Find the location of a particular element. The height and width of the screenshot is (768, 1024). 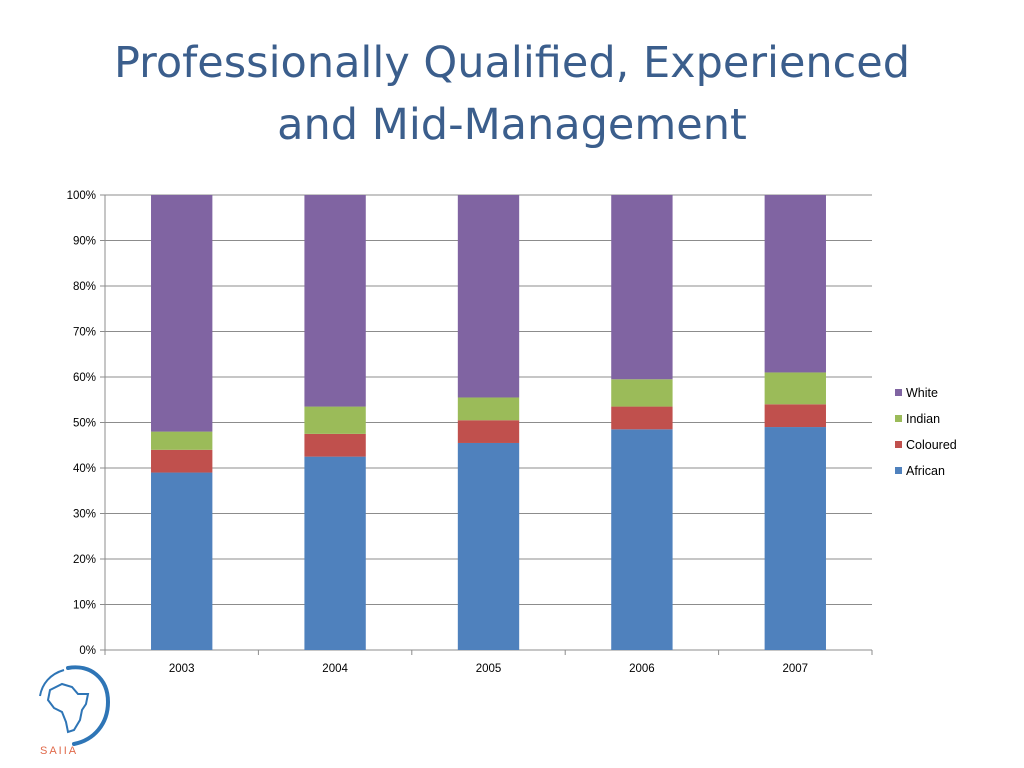

x-tick-label: 2004 is located at coordinates (335, 669).